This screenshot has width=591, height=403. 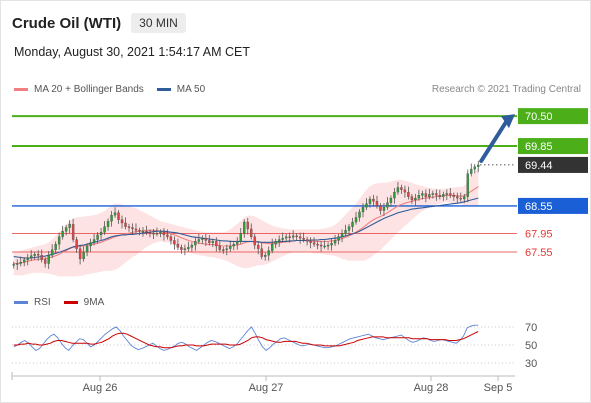 What do you see at coordinates (498, 388) in the screenshot?
I see `x-tick-label: Sep 5` at bounding box center [498, 388].